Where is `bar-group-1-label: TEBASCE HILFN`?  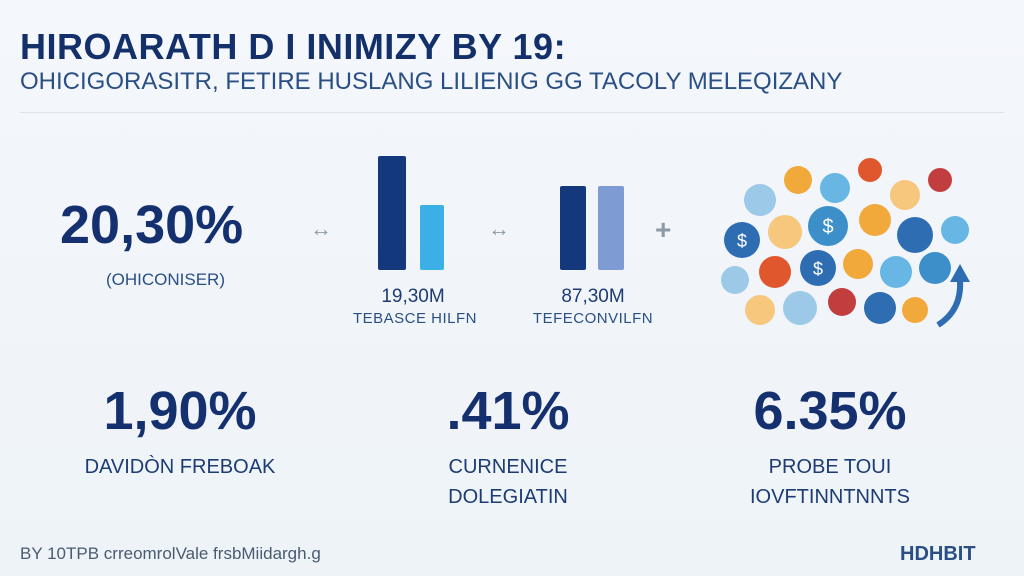
bar-group-1-label: TEBASCE HILFN is located at coordinates (415, 318).